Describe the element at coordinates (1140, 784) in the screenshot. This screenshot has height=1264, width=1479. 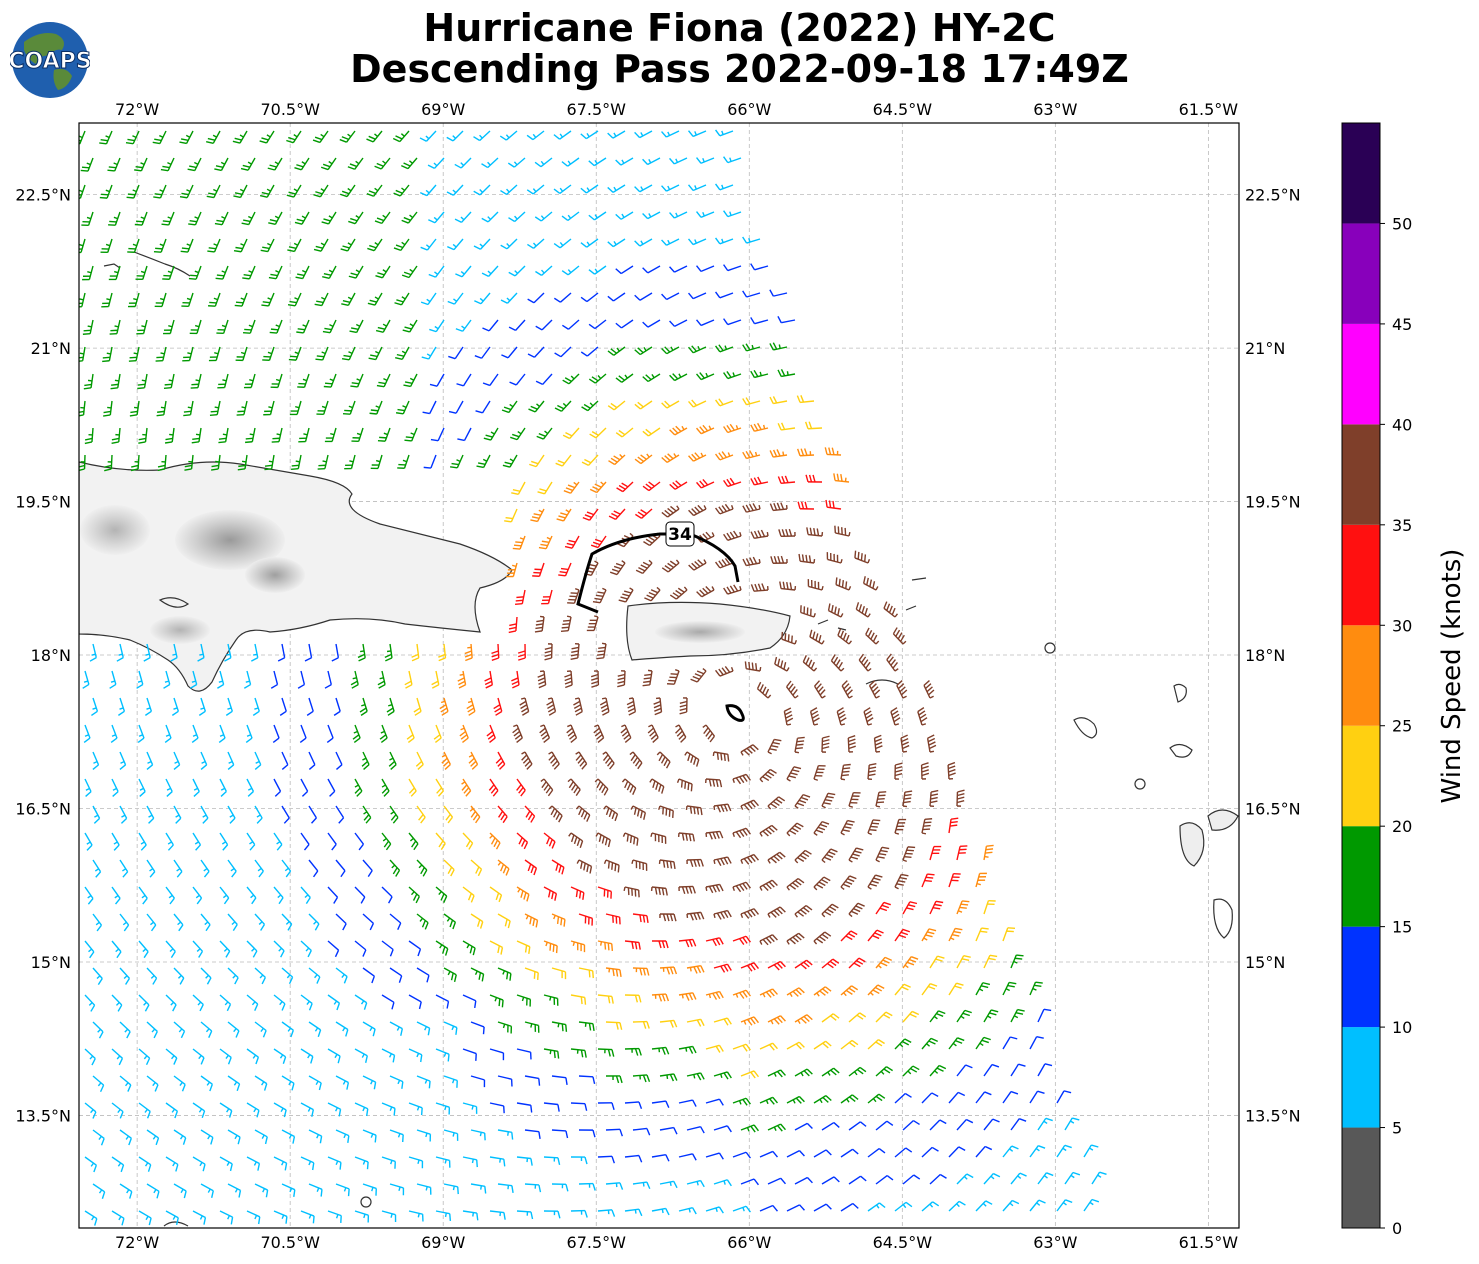
I see `islet-f` at that location.